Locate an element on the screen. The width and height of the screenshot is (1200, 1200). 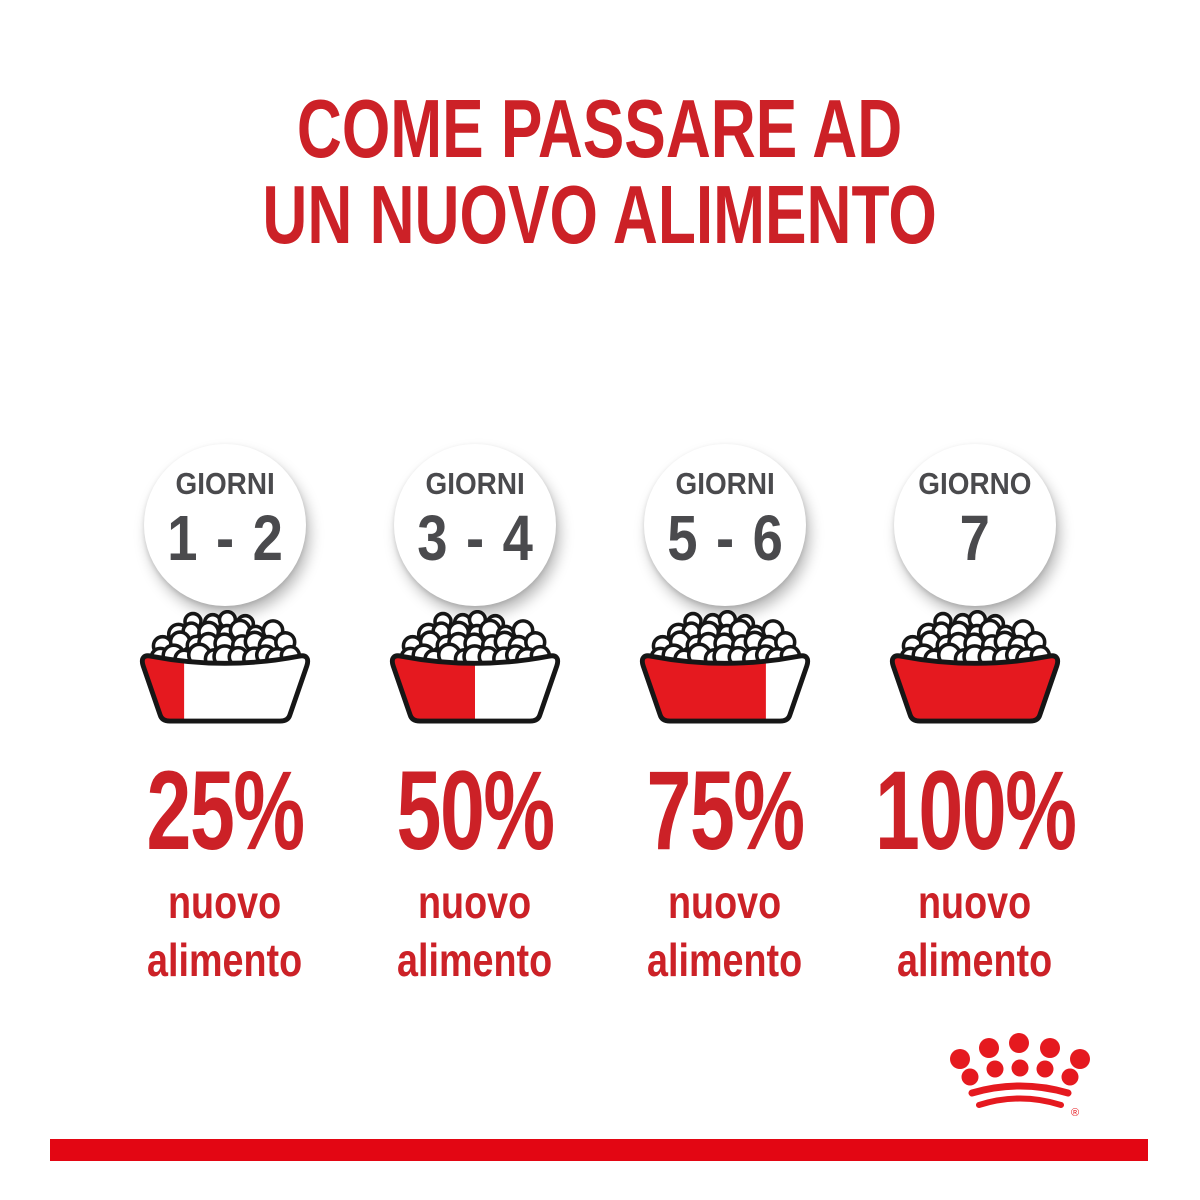
day-badge: GIORNI 3 - 4 is located at coordinates (475, 525).